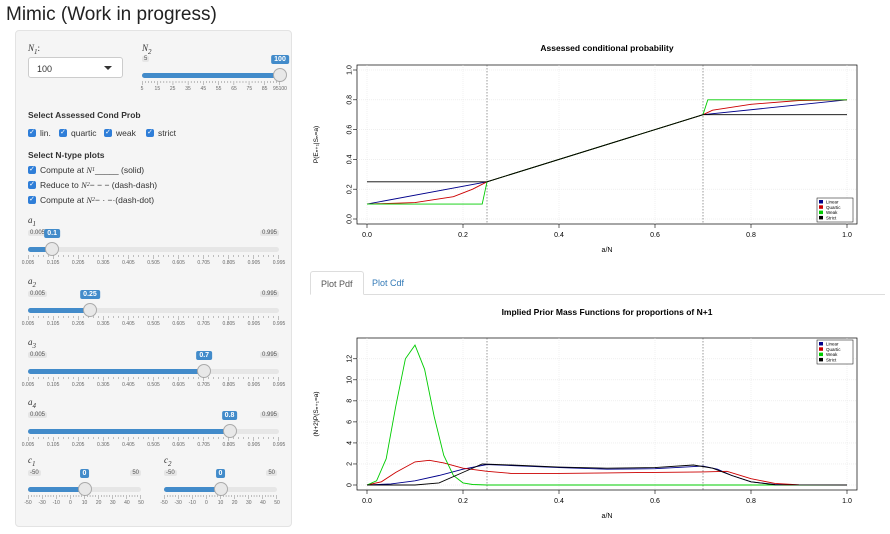 The image size is (890, 534). Describe the element at coordinates (269, 355) in the screenshot. I see `slider-max-label: 0.995` at that location.